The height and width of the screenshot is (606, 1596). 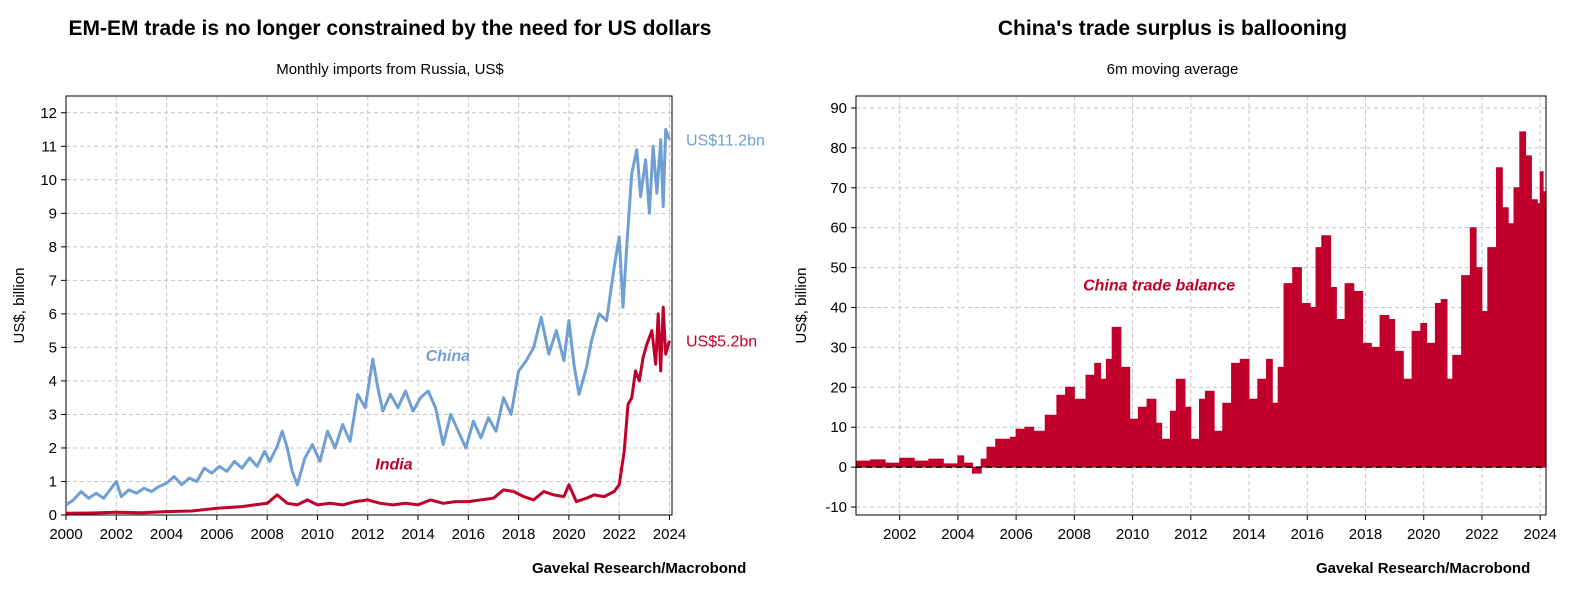 What do you see at coordinates (1172, 28) in the screenshot?
I see `right-chart-title: China's trade surplus is ballooning` at bounding box center [1172, 28].